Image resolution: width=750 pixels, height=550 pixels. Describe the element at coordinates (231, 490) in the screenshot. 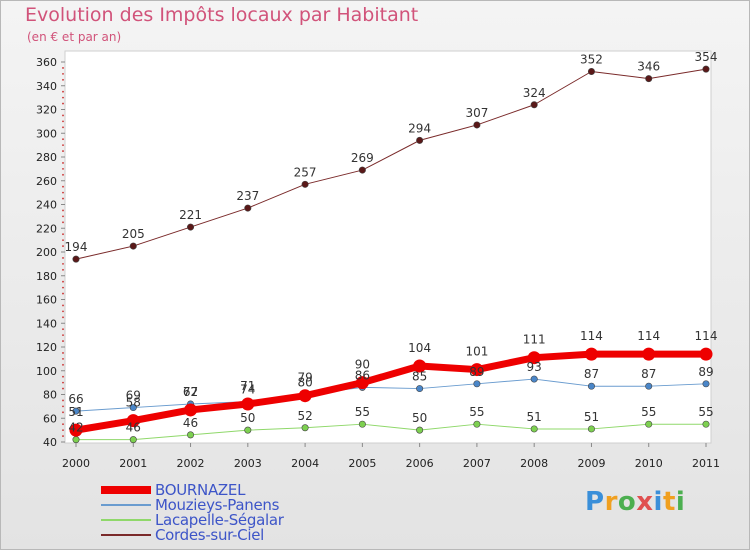

I see `legend-item-bournazel: BOURNAZEL` at that location.